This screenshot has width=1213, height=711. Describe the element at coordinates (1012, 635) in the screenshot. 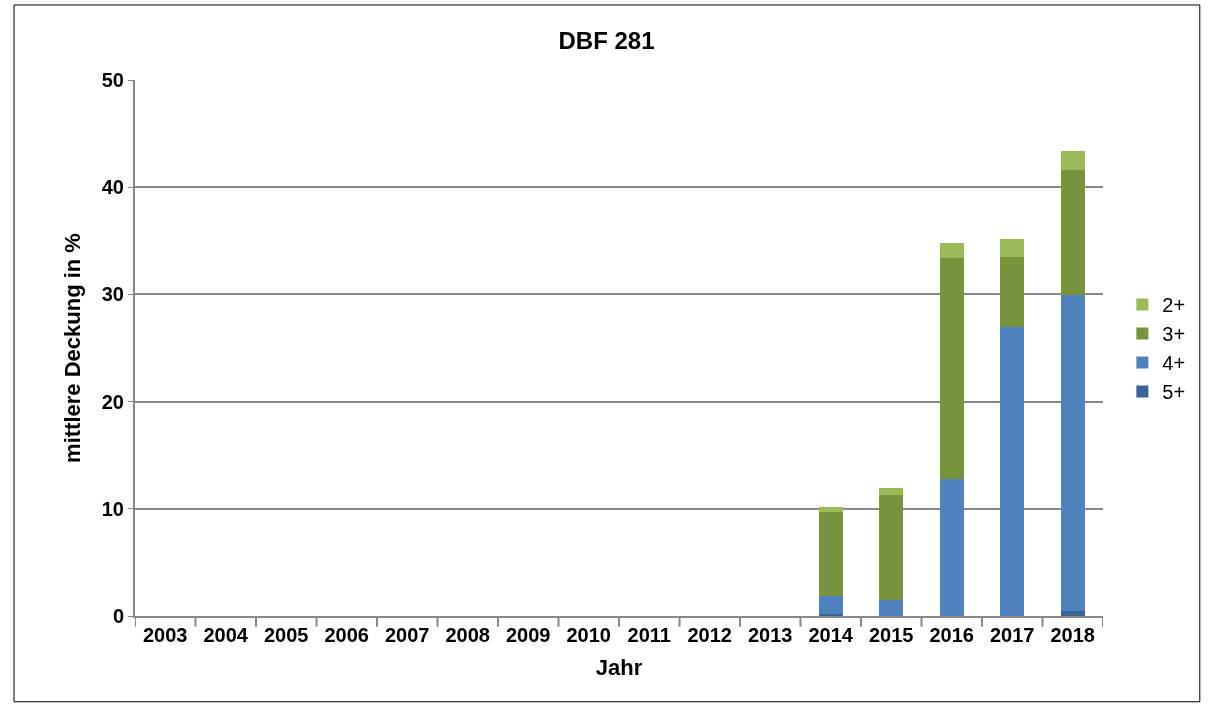

I see `x-tick-label: 2017` at that location.